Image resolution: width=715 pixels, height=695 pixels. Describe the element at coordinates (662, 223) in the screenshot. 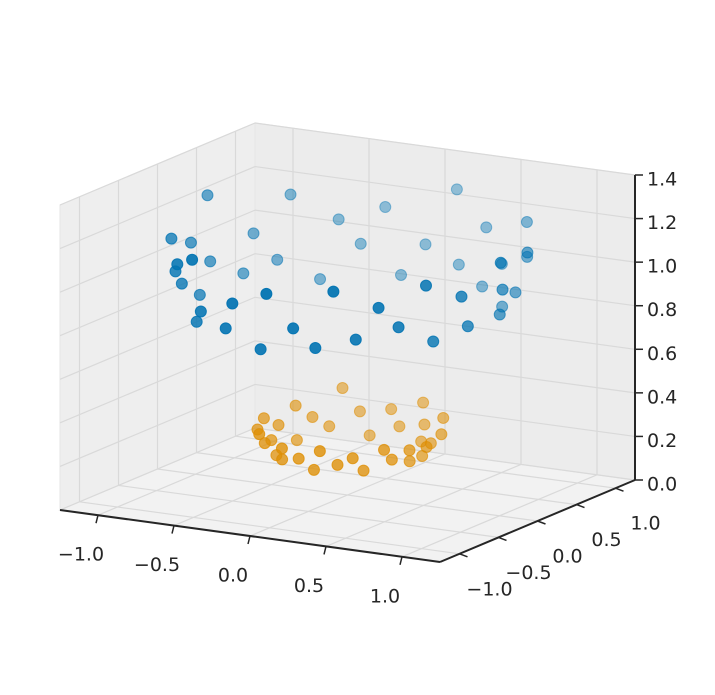

I see `z-tick-label: 1.2` at that location.